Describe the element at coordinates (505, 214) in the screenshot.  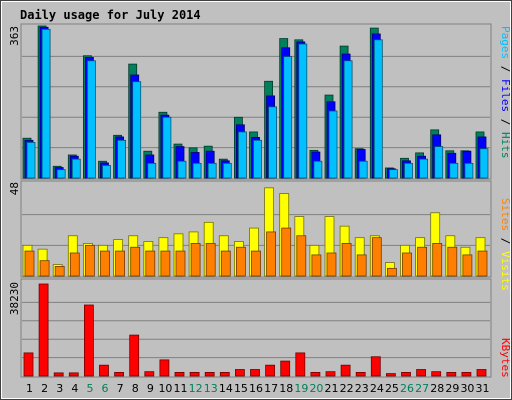
I see `legend-part: Sites` at that location.